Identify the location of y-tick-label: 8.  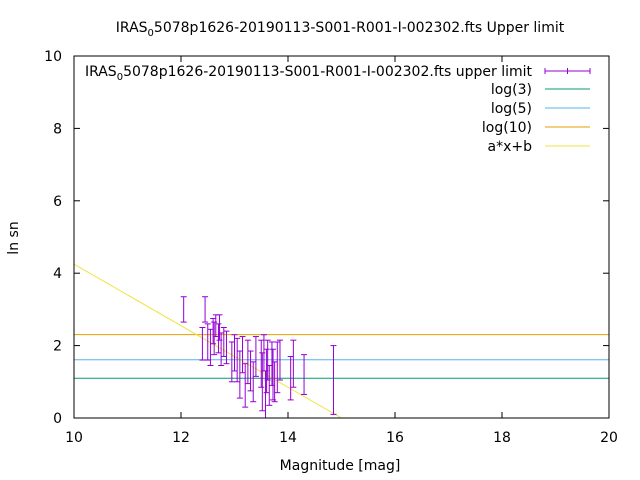
(57, 129).